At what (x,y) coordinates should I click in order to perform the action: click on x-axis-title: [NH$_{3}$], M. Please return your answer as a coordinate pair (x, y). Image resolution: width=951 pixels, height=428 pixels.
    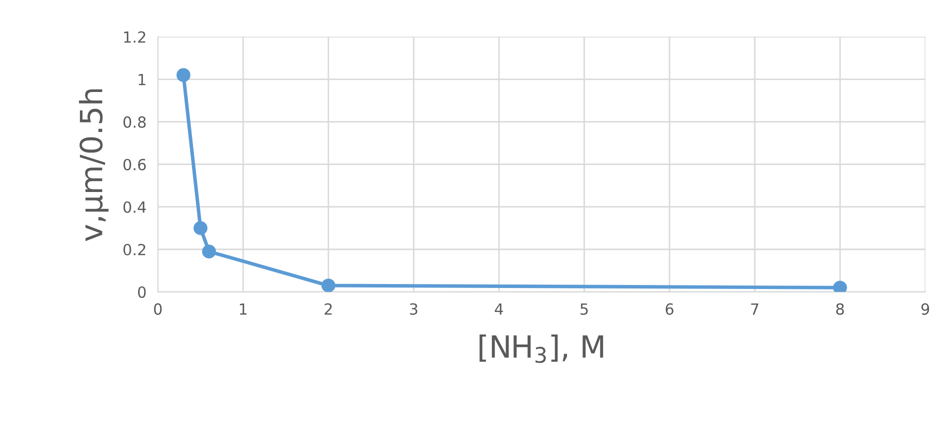
    Looking at the image, I should click on (542, 348).